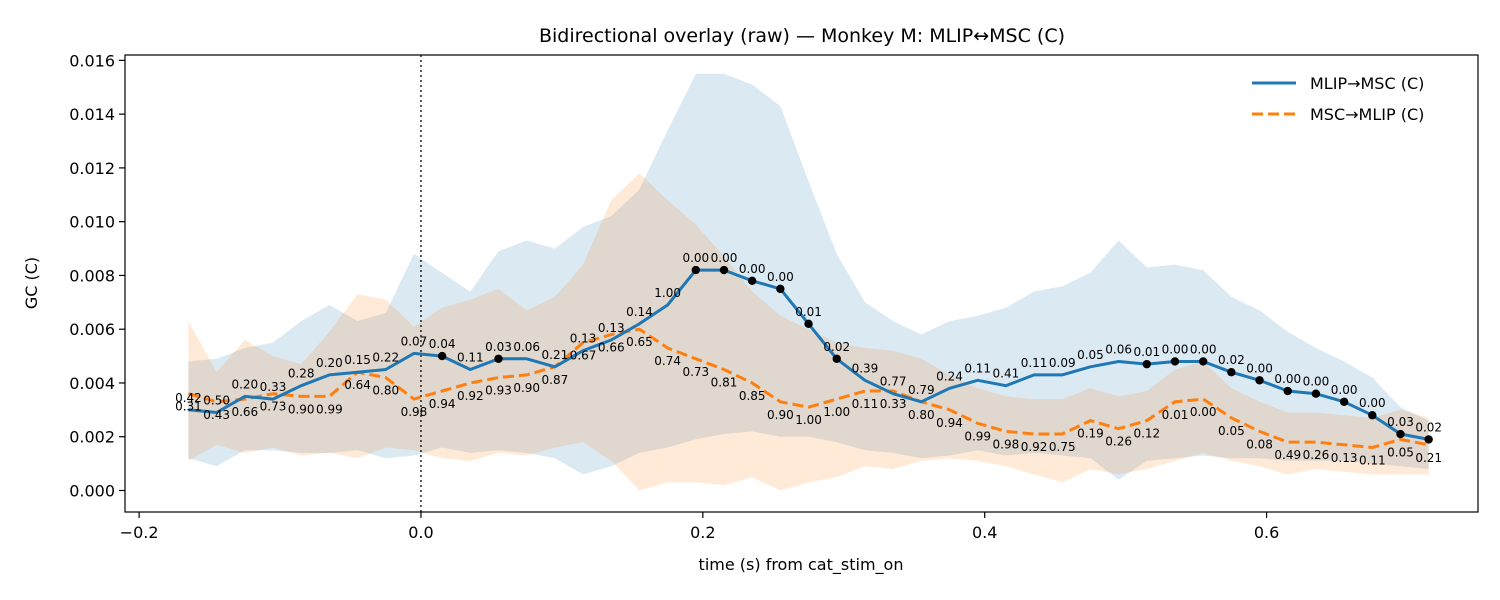 The width and height of the screenshot is (1500, 600). What do you see at coordinates (639, 312) in the screenshot?
I see `p-value-label: 0.14` at bounding box center [639, 312].